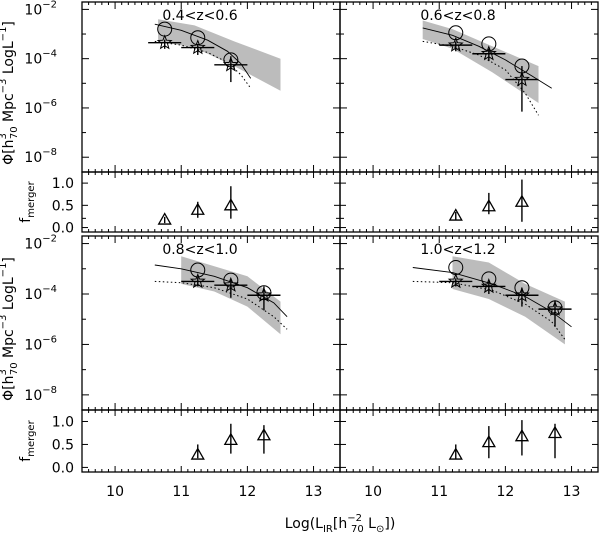 The height and width of the screenshot is (536, 600). What do you see at coordinates (203, 64) in the screenshot?
I see `panel-1-model-dotted-line` at bounding box center [203, 64].